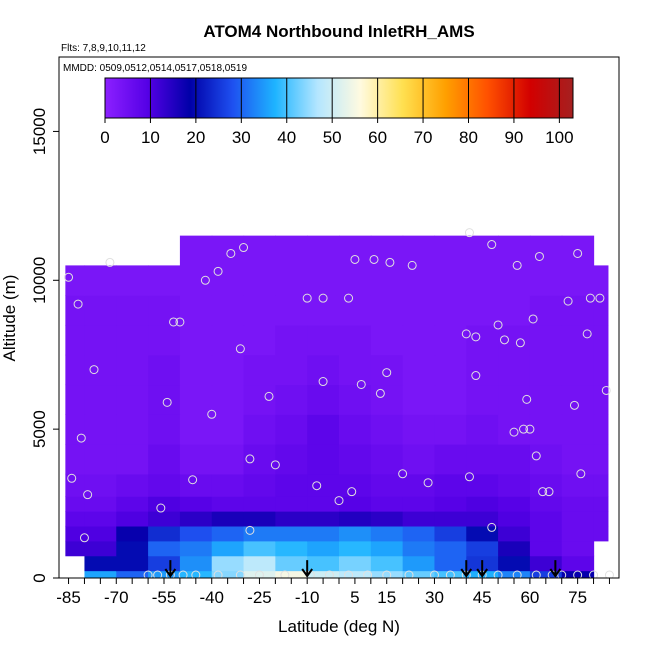  What do you see at coordinates (434, 597) in the screenshot?
I see `x-tick-label: 30` at bounding box center [434, 597].